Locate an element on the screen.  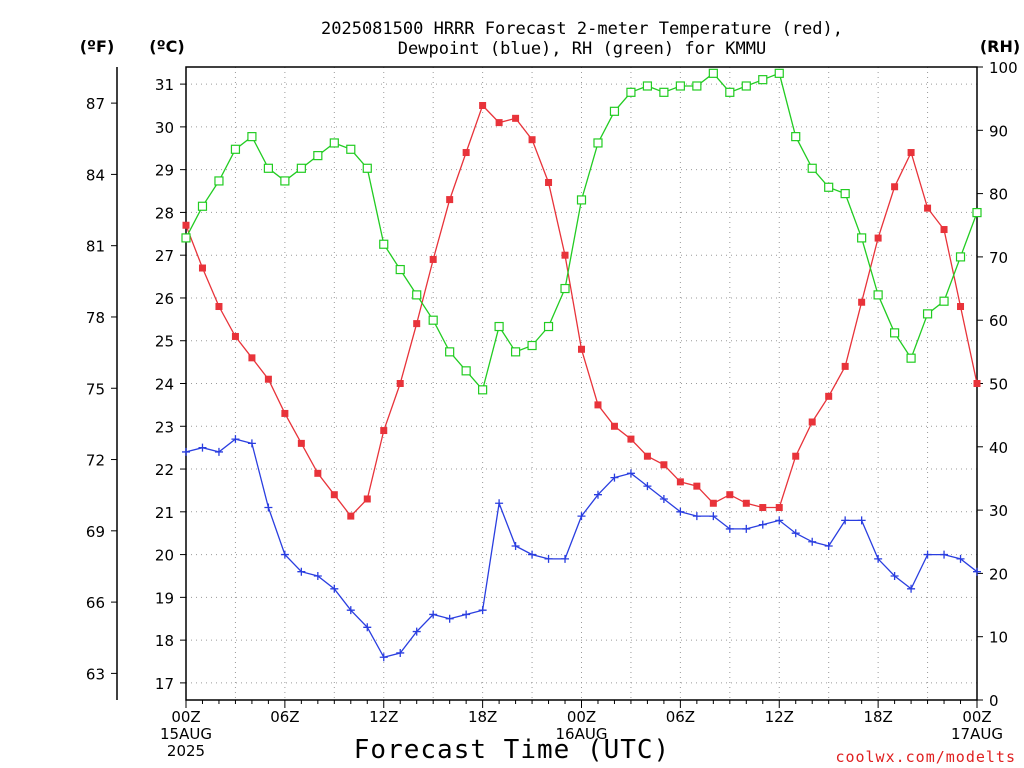
celsius-tick-label: 29 is located at coordinates (164, 171).